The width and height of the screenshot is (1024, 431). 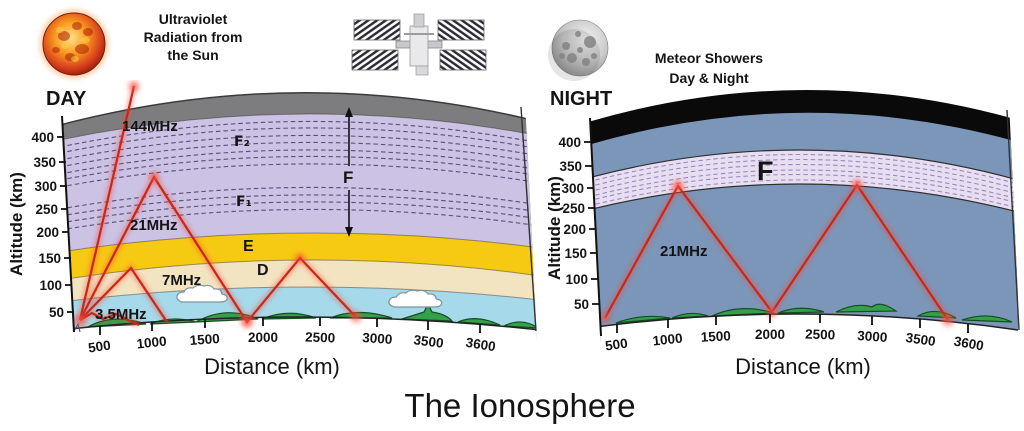 I want to click on f-extent-arrow, so click(x=349, y=172).